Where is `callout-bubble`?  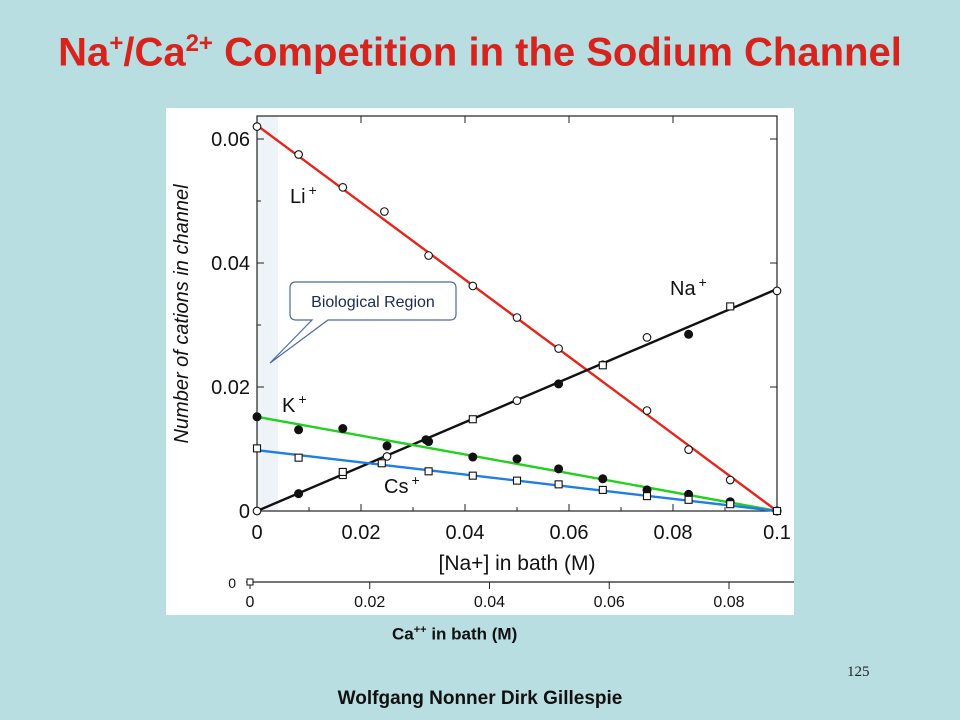
callout-bubble is located at coordinates (363, 322).